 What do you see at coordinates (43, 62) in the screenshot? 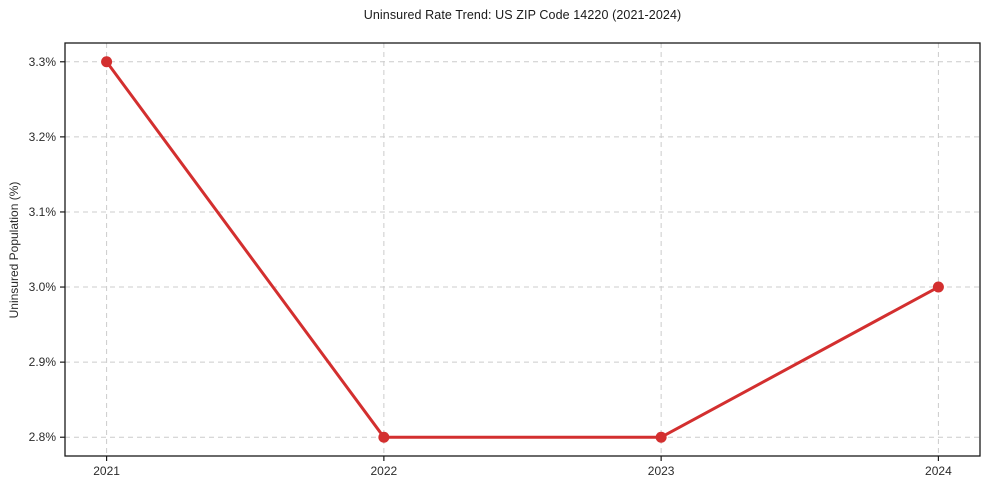
I see `y-tick-label: 3.3%` at bounding box center [43, 62].